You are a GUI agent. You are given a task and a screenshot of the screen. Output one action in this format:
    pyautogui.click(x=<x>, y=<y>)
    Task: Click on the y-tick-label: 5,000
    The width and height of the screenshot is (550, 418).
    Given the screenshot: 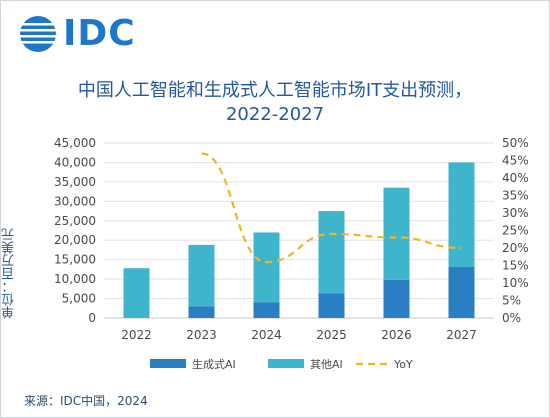 What is the action you would take?
    pyautogui.click(x=79, y=299)
    